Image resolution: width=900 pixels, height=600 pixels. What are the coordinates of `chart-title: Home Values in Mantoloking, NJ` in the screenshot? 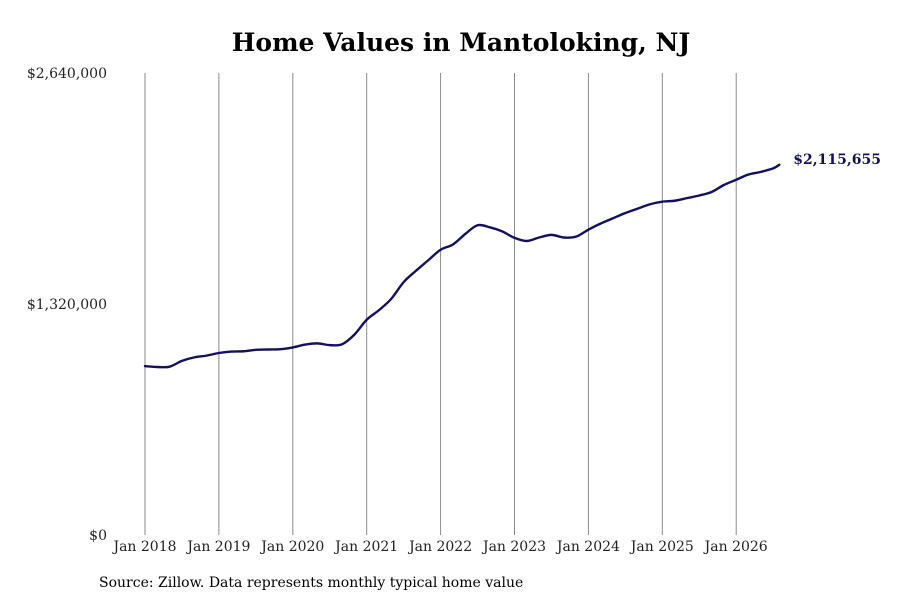 It's located at (461, 42).